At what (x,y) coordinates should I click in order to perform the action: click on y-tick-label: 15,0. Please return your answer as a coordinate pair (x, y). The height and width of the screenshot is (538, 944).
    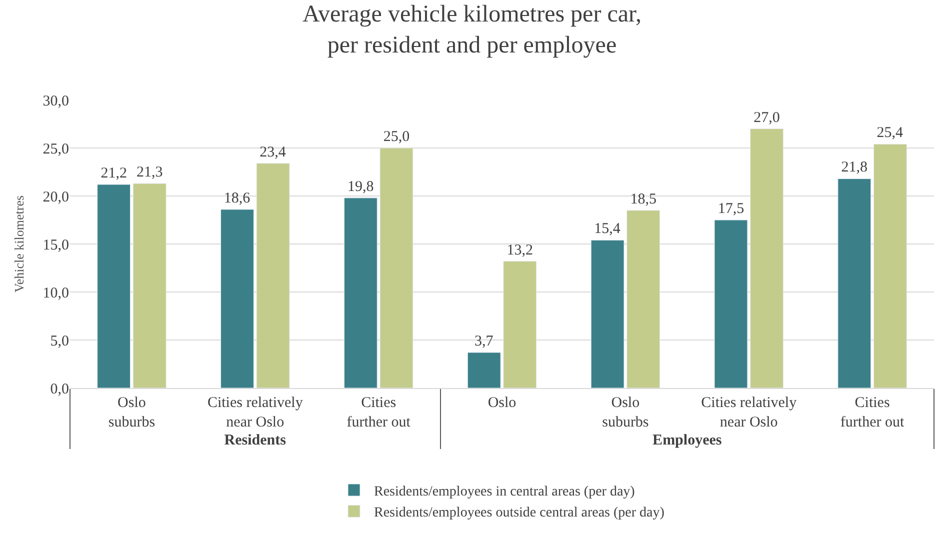
    Looking at the image, I should click on (55, 245).